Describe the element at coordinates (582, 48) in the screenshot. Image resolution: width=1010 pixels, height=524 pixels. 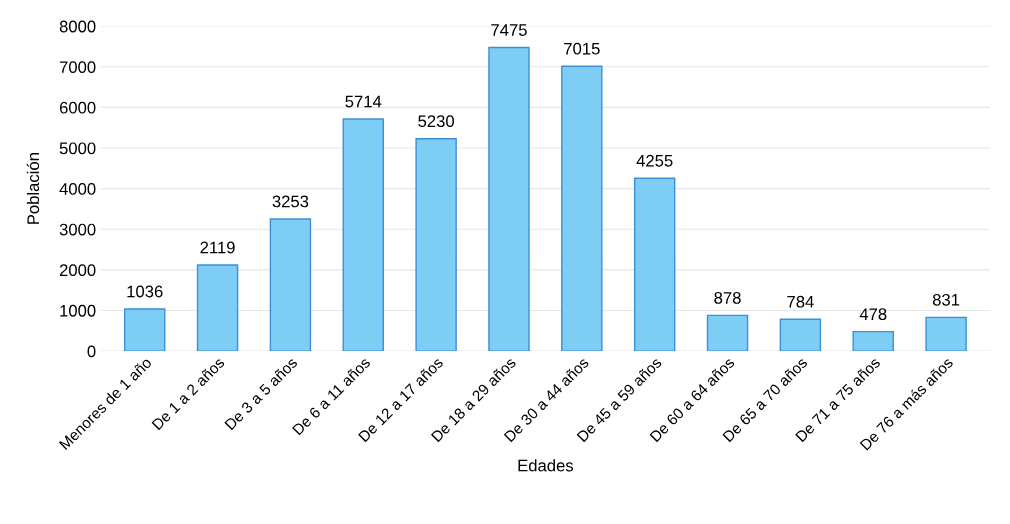
I see `data-label: 7015` at that location.